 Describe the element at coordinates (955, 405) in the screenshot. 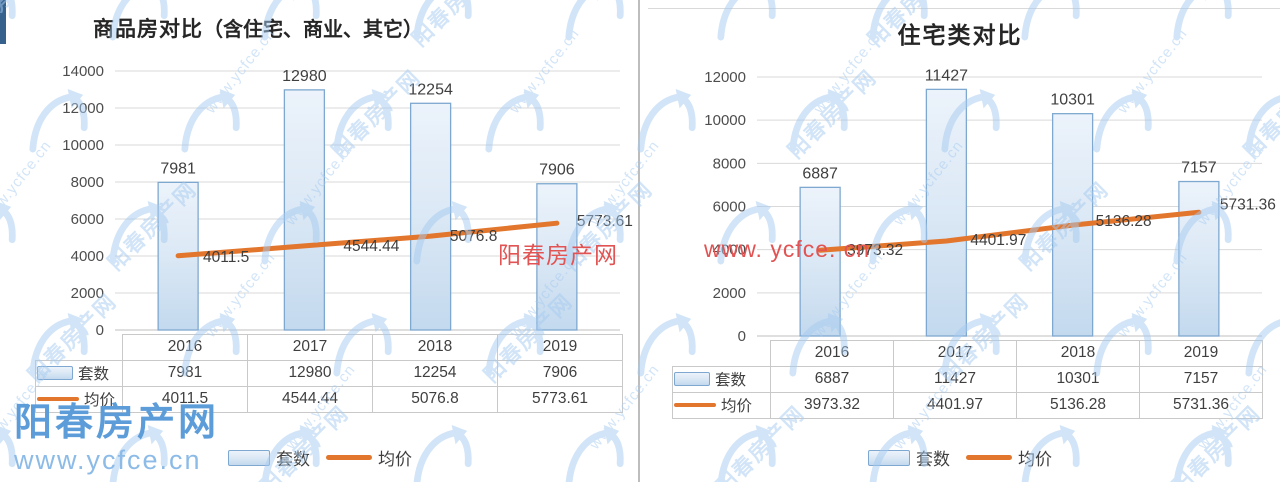

I see `table-value-cell: 4401.97` at that location.